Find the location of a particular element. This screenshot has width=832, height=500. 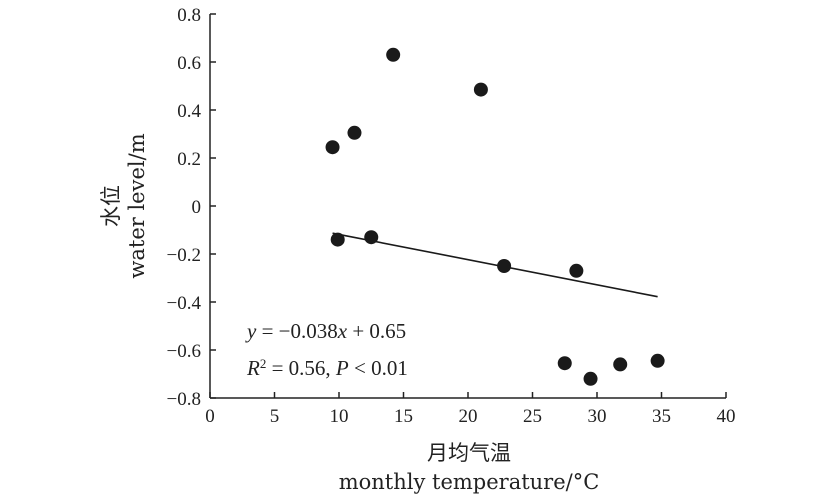

y-axis-label-en: water level/m is located at coordinates (137, 205).